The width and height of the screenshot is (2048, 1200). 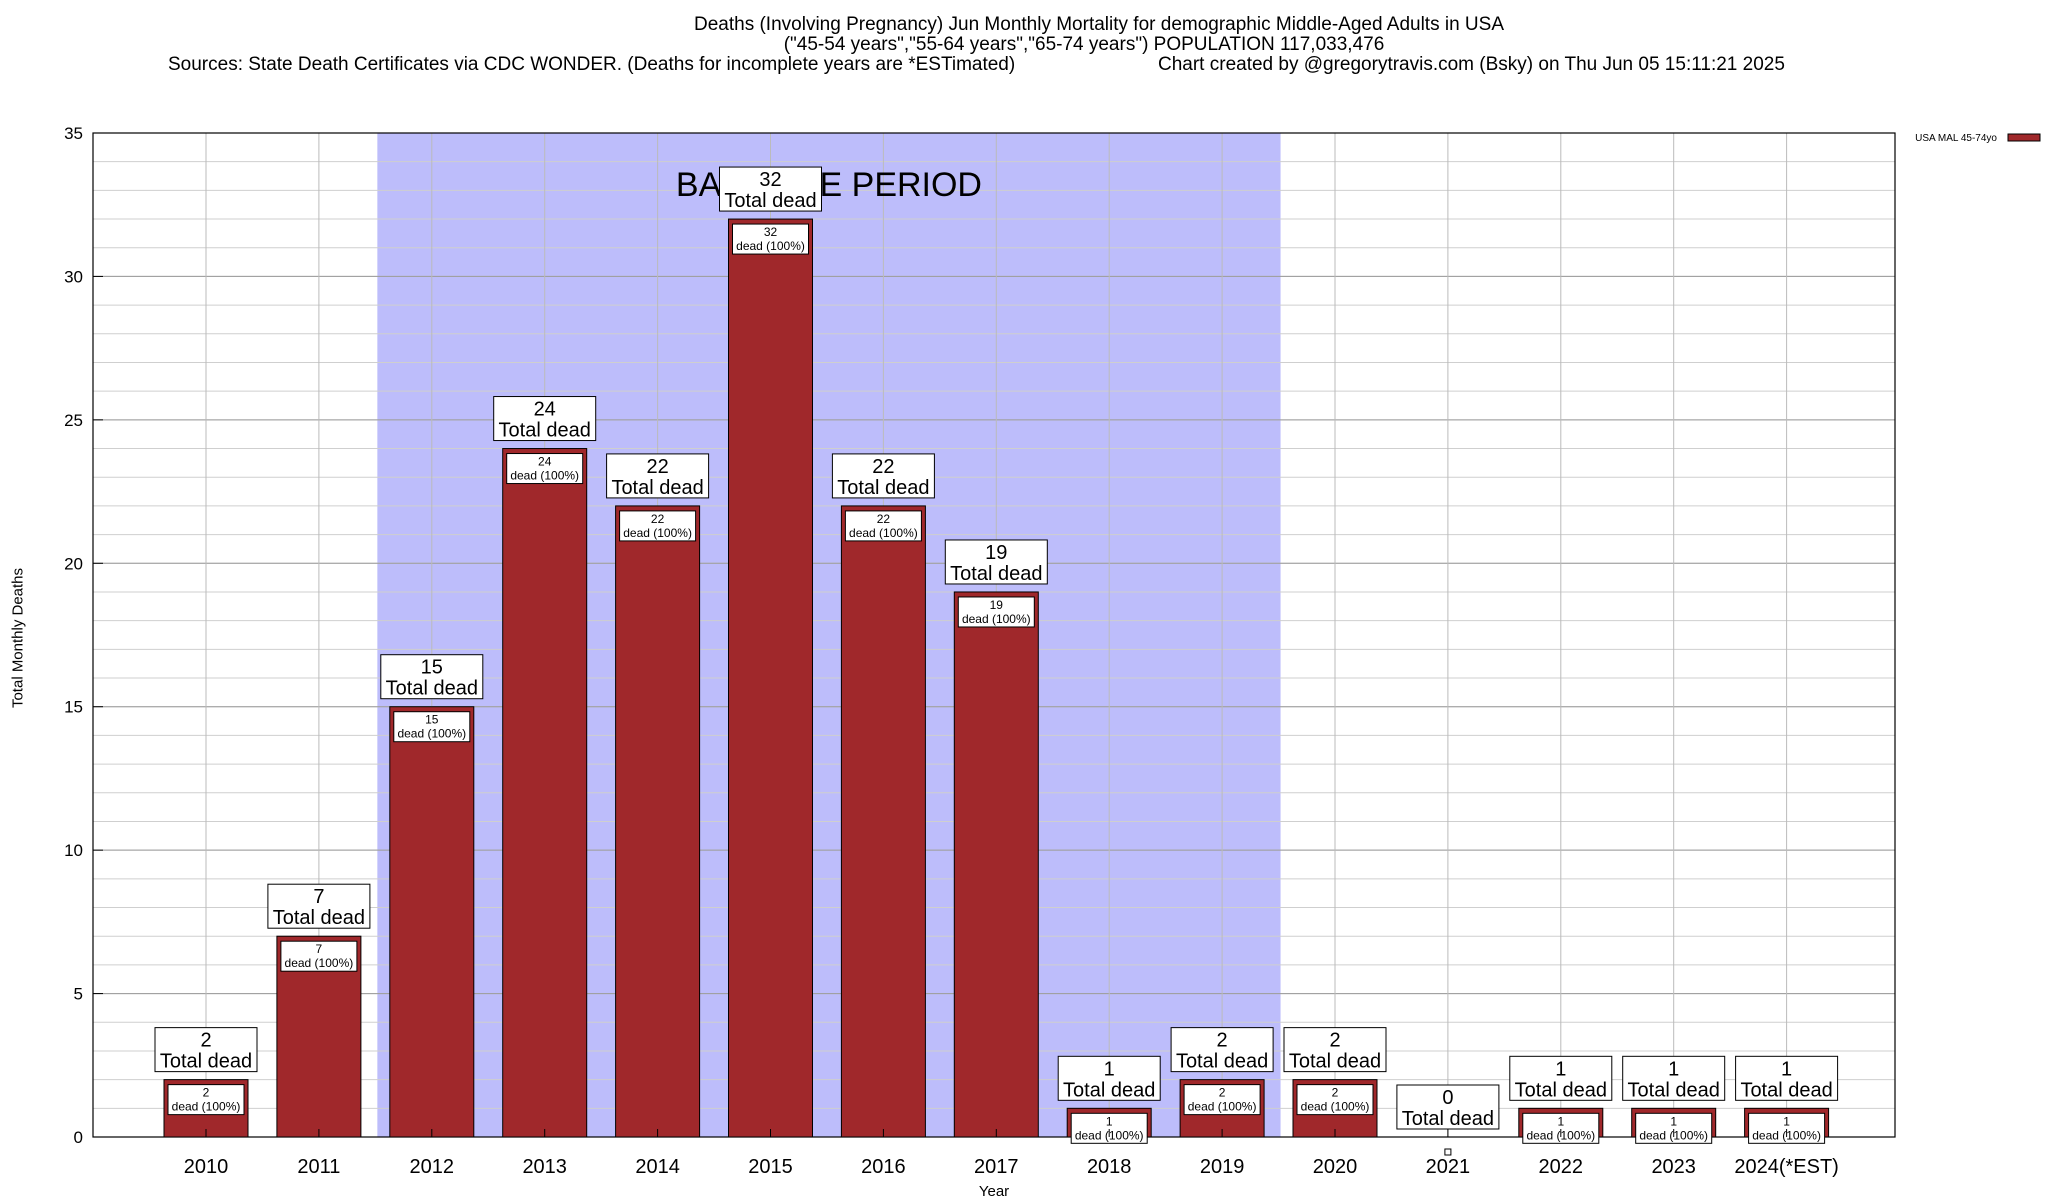 What do you see at coordinates (883, 1167) in the screenshot?
I see `x-tick-label: 2016` at bounding box center [883, 1167].